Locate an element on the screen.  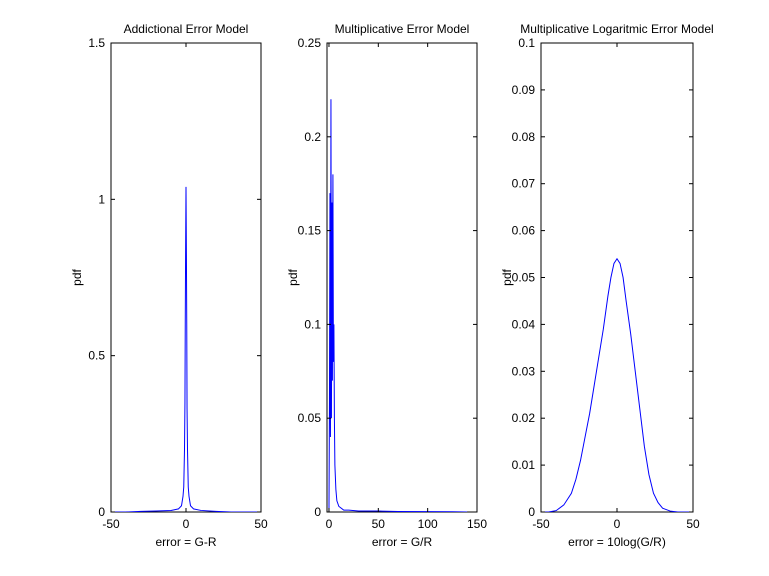
y-tick-label: 0.08 is located at coordinates (524, 137).